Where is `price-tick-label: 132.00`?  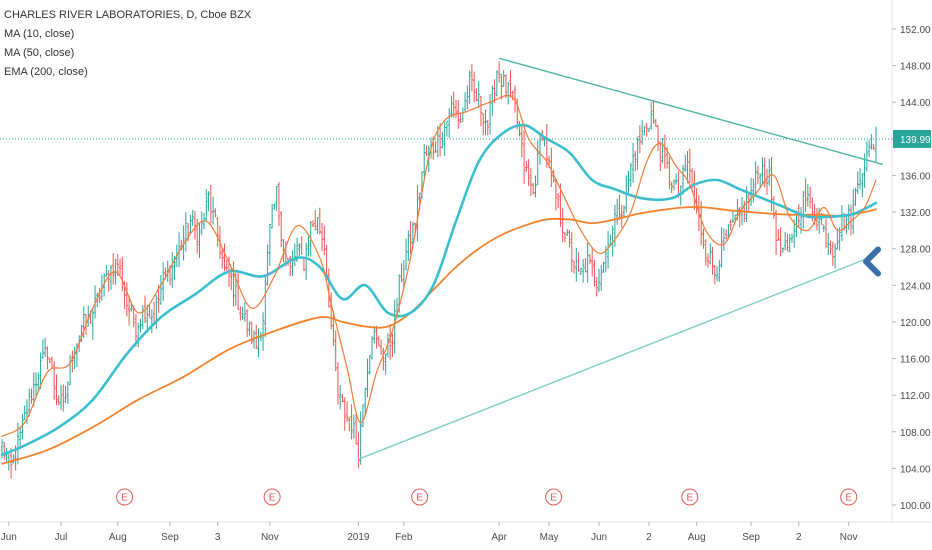 price-tick-label: 132.00 is located at coordinates (915, 213).